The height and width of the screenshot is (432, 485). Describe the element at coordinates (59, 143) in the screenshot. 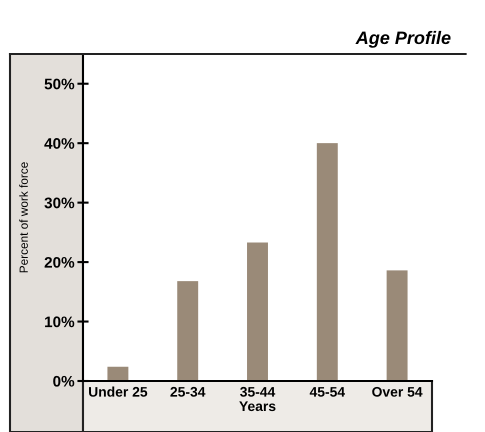

I see `y-tick-label: 40%` at that location.